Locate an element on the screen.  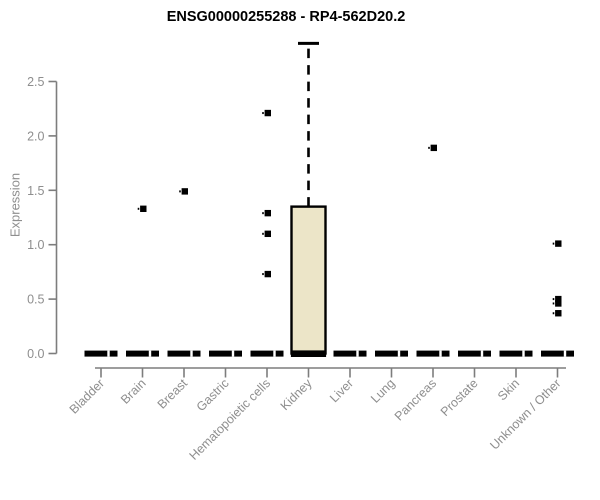
box-lung is located at coordinates (391, 353).